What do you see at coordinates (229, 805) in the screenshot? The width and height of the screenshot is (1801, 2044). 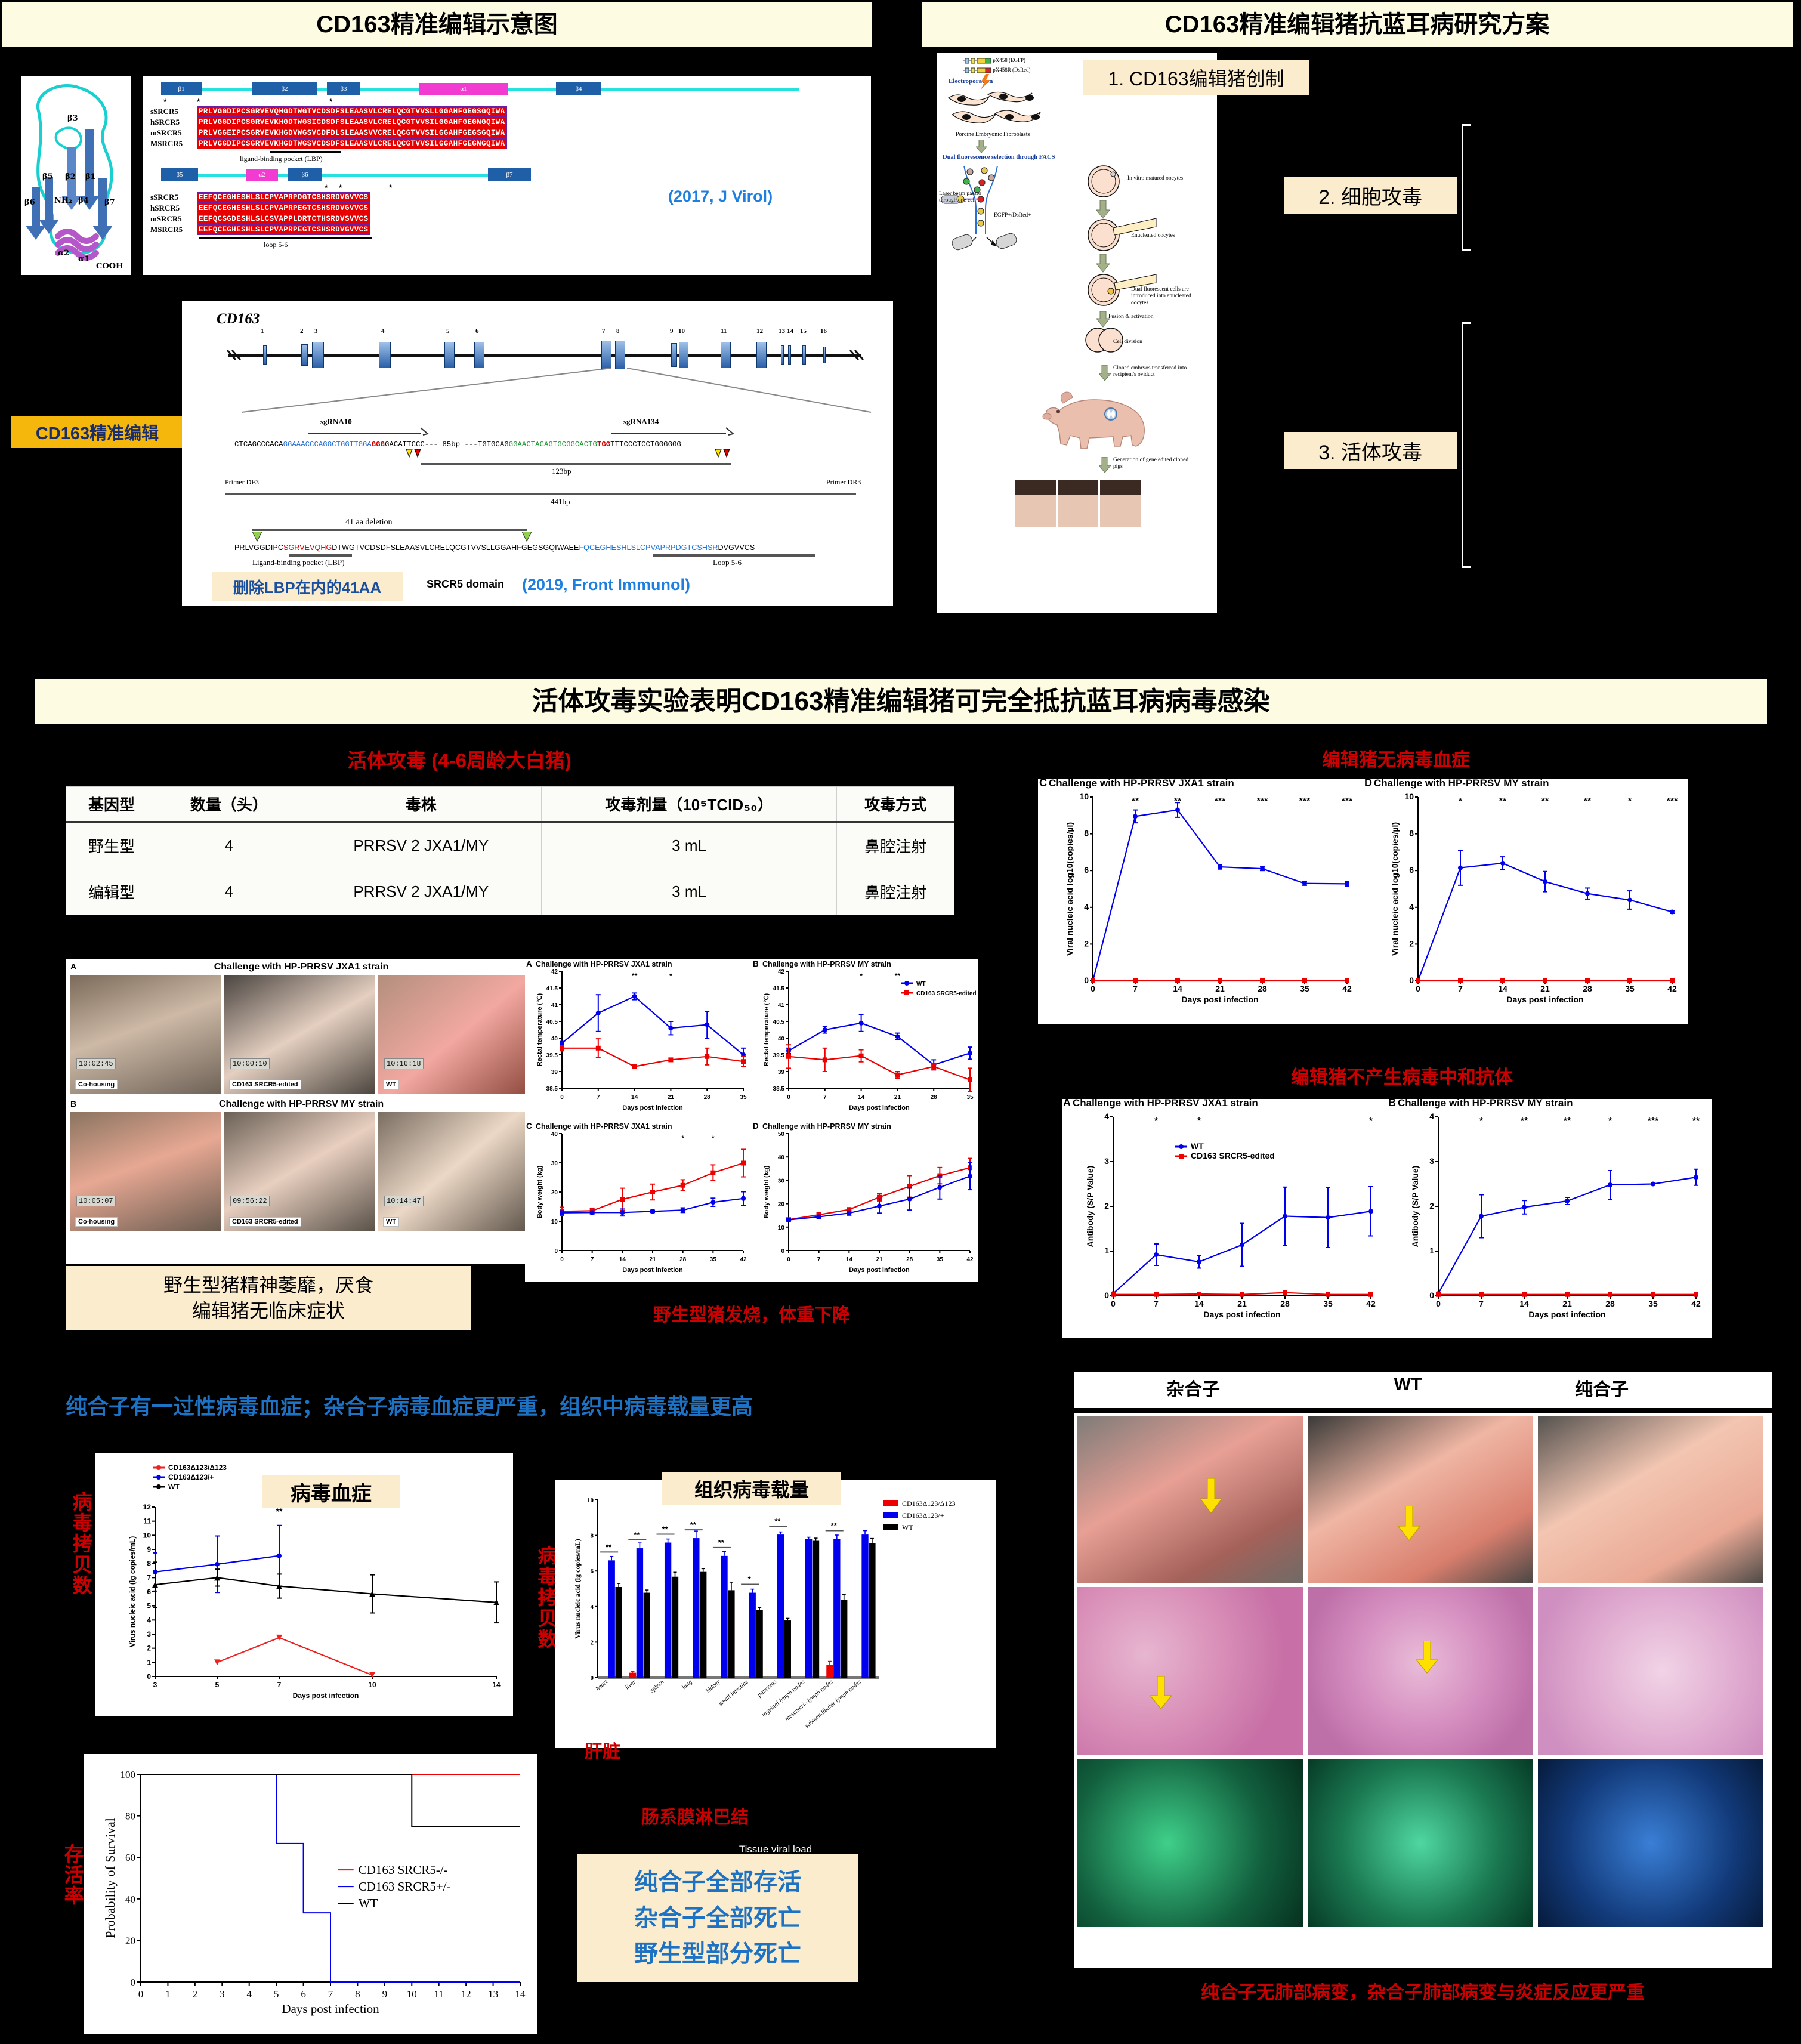 I see `th-count: 数量（头）` at bounding box center [229, 805].